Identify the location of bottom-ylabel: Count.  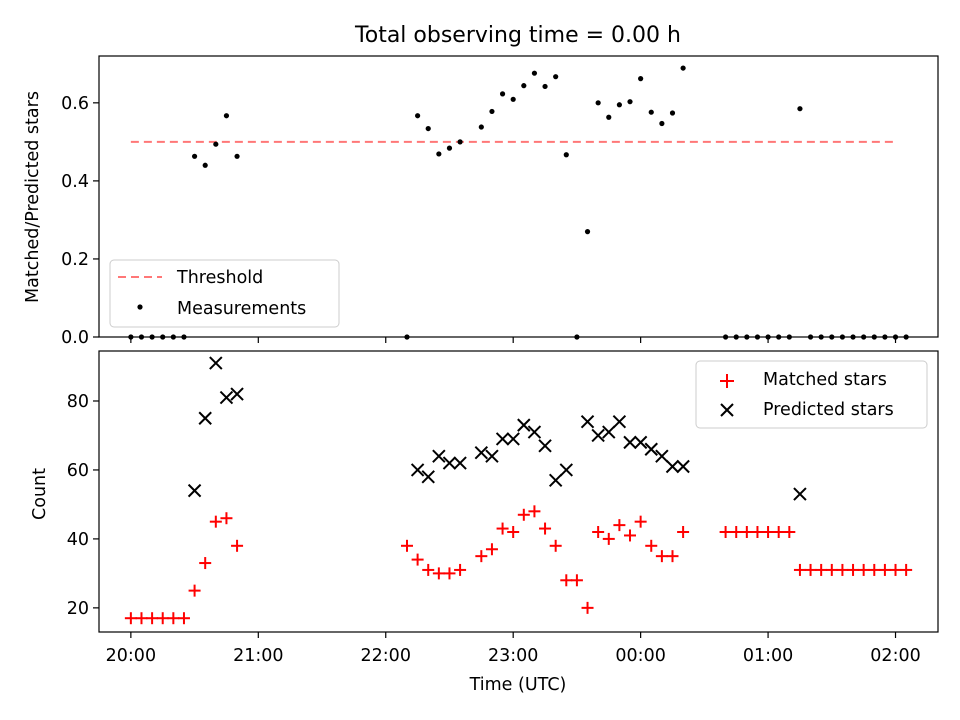
(40, 494).